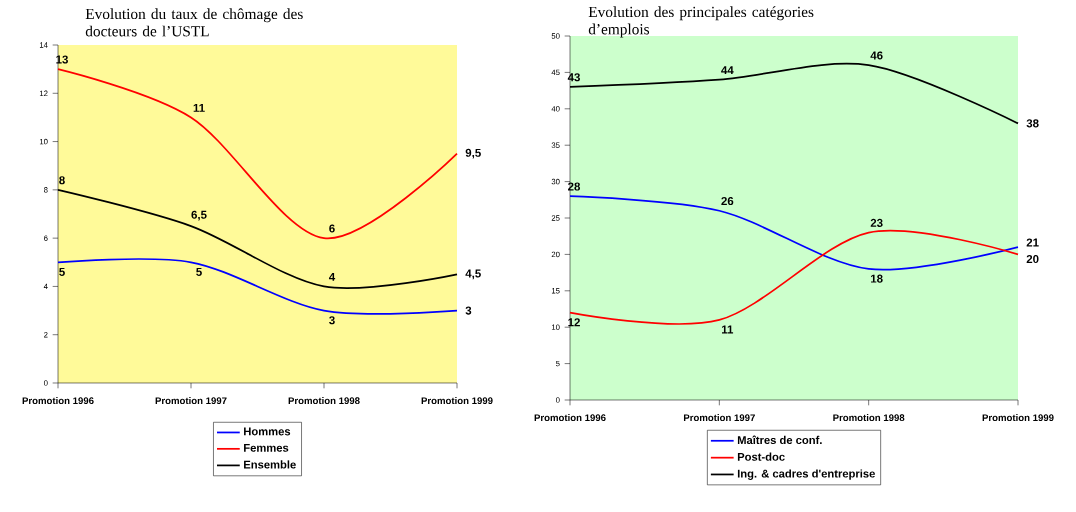  I want to click on data-label: 6, so click(332, 228).